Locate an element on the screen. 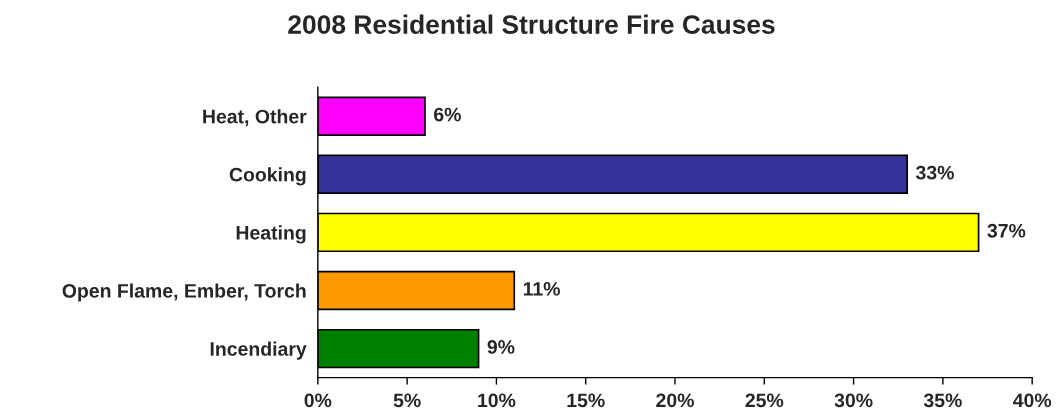  x-tick-label: 40% is located at coordinates (1032, 400).